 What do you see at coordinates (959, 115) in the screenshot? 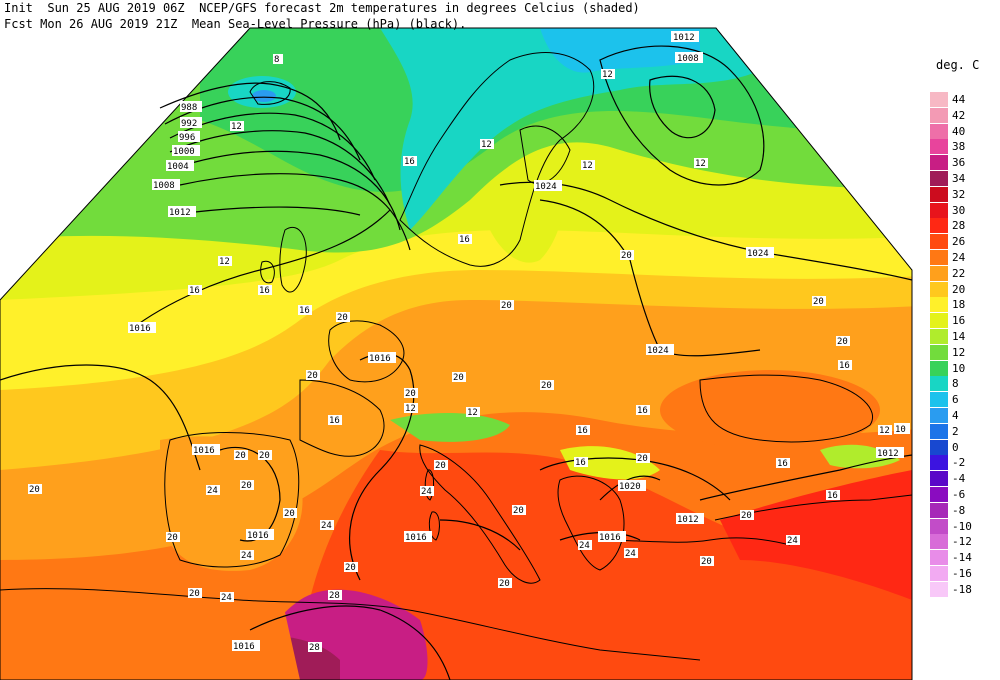
I see `legend-label: 42` at bounding box center [959, 115].